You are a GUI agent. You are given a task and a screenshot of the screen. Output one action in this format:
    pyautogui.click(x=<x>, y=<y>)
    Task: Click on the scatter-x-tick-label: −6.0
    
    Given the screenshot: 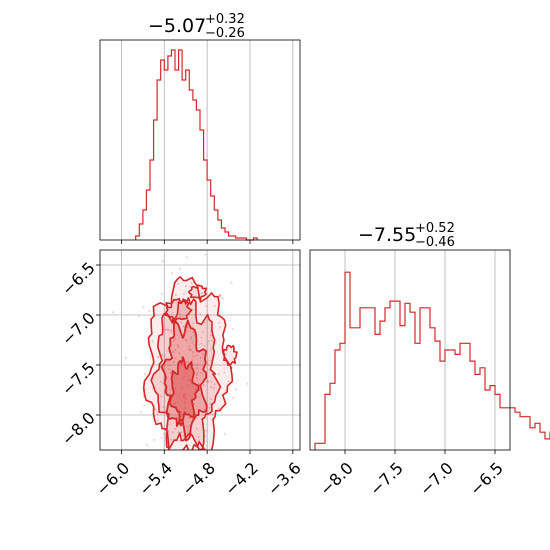 What is the action you would take?
    pyautogui.click(x=112, y=478)
    